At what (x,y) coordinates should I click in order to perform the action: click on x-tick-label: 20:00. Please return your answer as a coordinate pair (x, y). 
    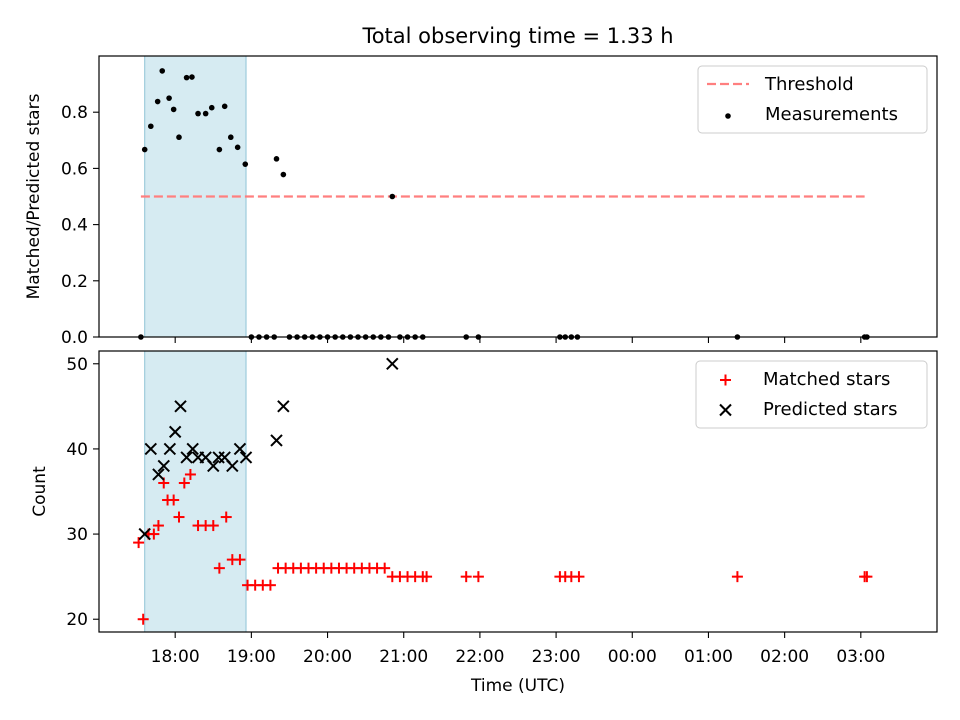
    Looking at the image, I should click on (327, 657).